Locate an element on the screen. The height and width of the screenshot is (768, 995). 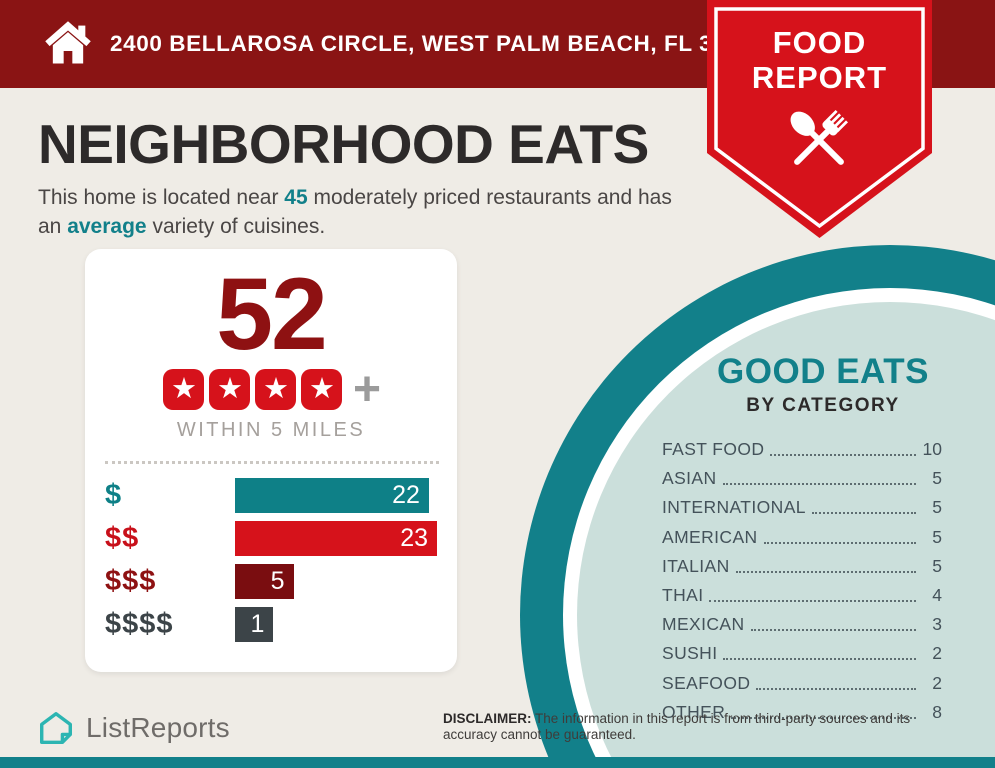
disclaimer-label: DISCLAIMER: is located at coordinates (487, 718).